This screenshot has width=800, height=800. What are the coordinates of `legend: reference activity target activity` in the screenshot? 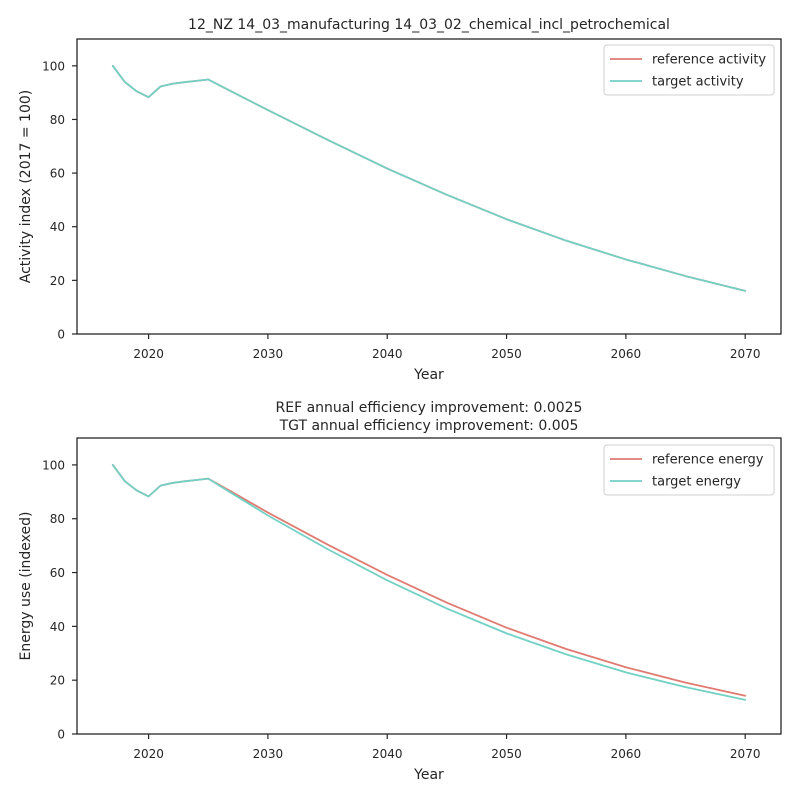 It's located at (689, 70).